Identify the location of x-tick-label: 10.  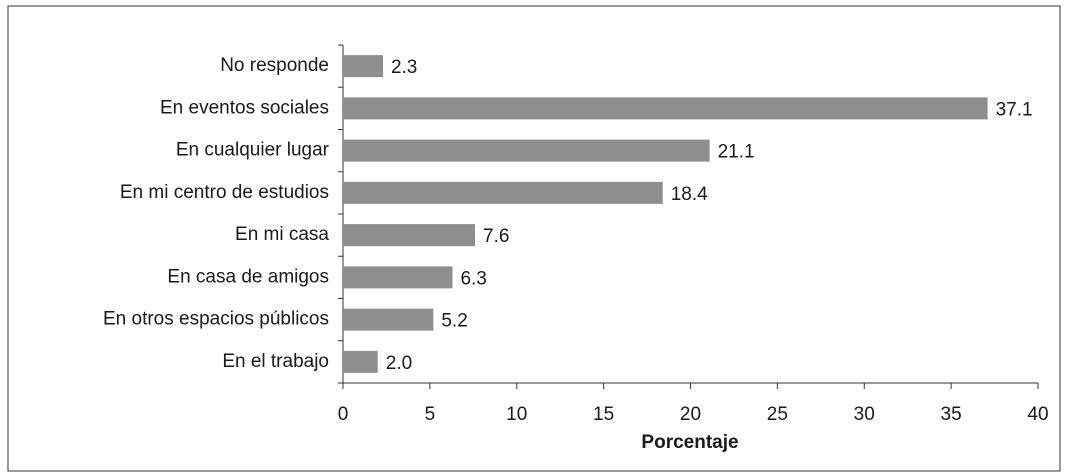
(516, 414).